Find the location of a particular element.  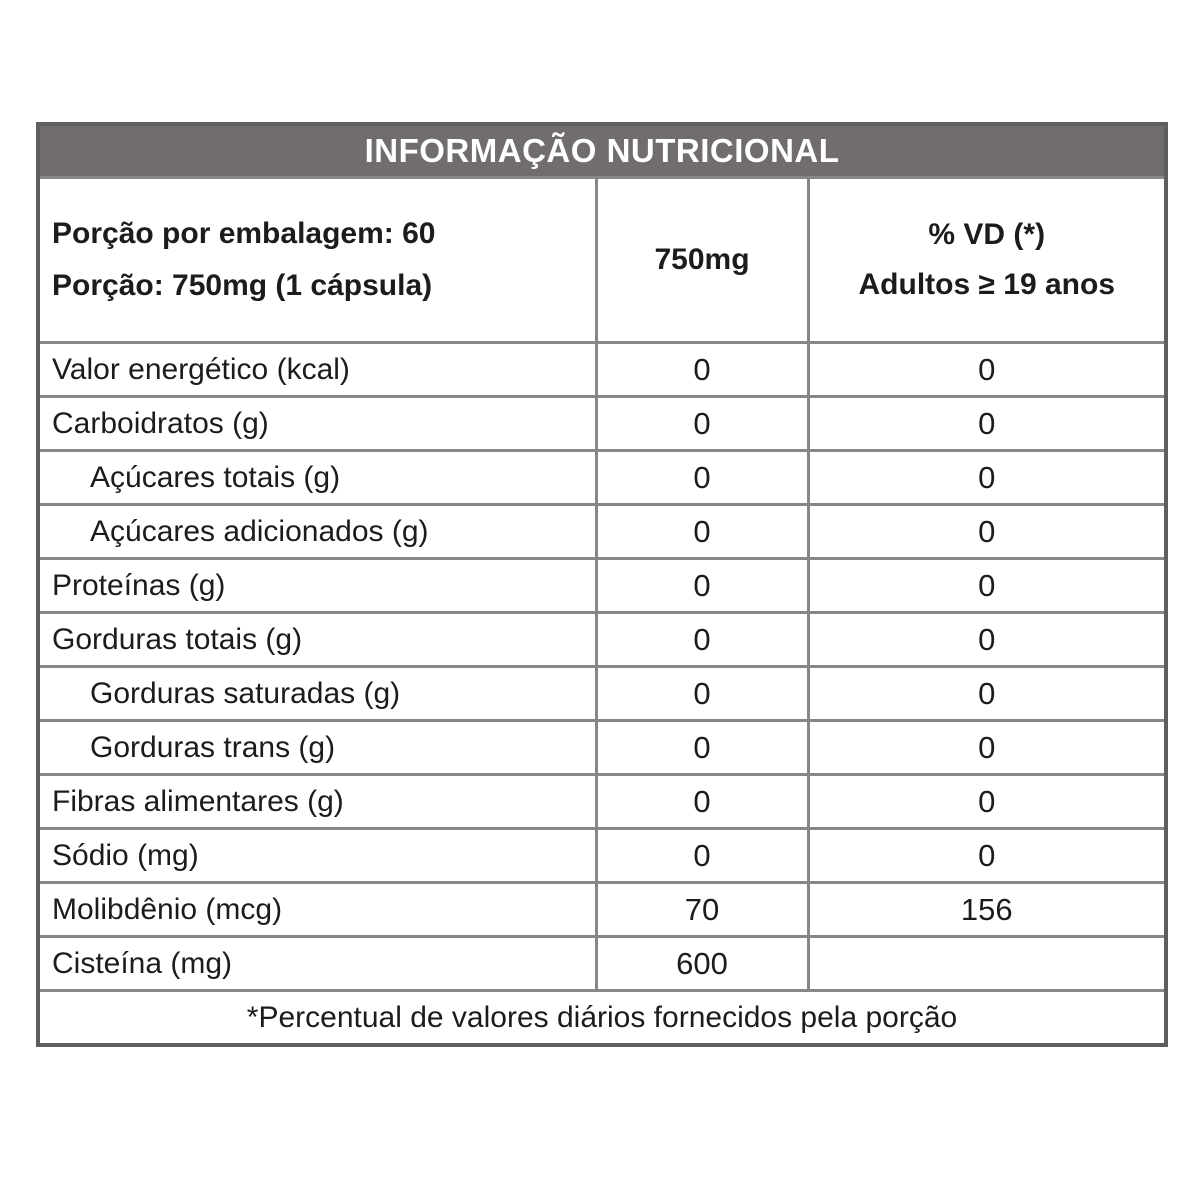

row-label: Carboidratos (g) is located at coordinates (317, 423).